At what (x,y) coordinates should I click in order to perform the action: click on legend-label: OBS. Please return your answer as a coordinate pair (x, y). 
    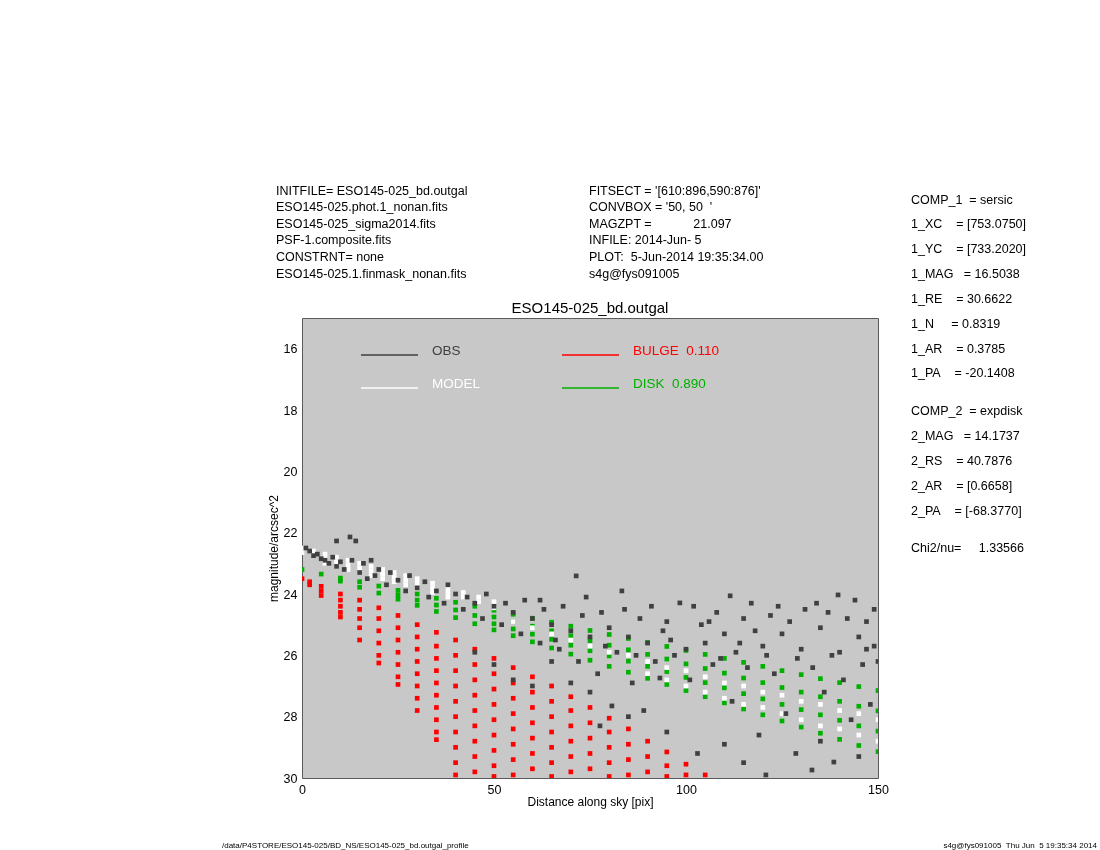
    Looking at the image, I should click on (446, 350).